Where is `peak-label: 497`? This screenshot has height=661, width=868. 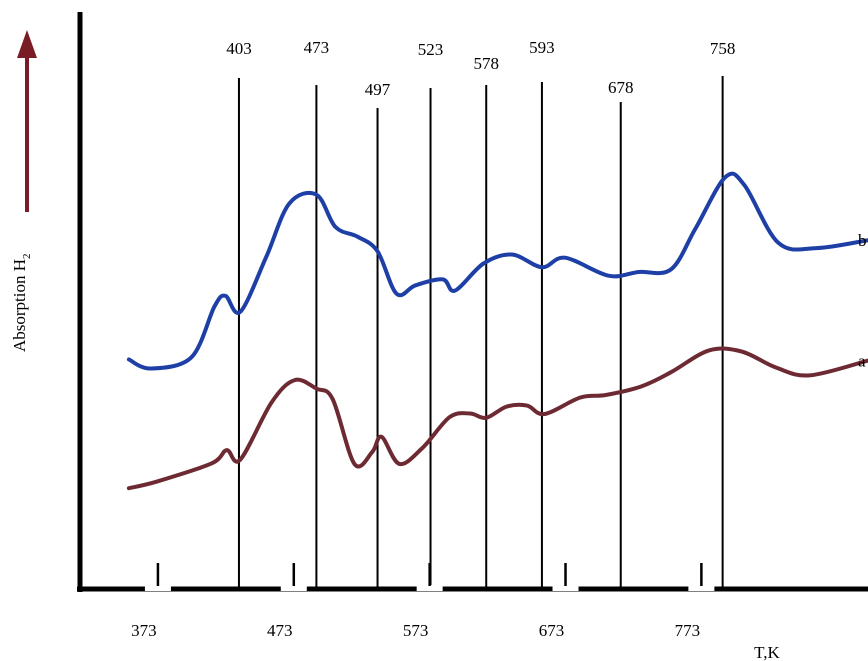 peak-label: 497 is located at coordinates (378, 89).